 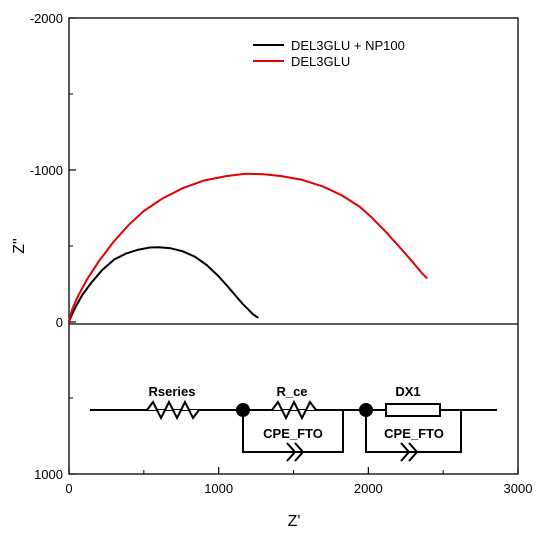 What do you see at coordinates (407, 391) in the screenshot?
I see `dx1-label: DX1` at bounding box center [407, 391].